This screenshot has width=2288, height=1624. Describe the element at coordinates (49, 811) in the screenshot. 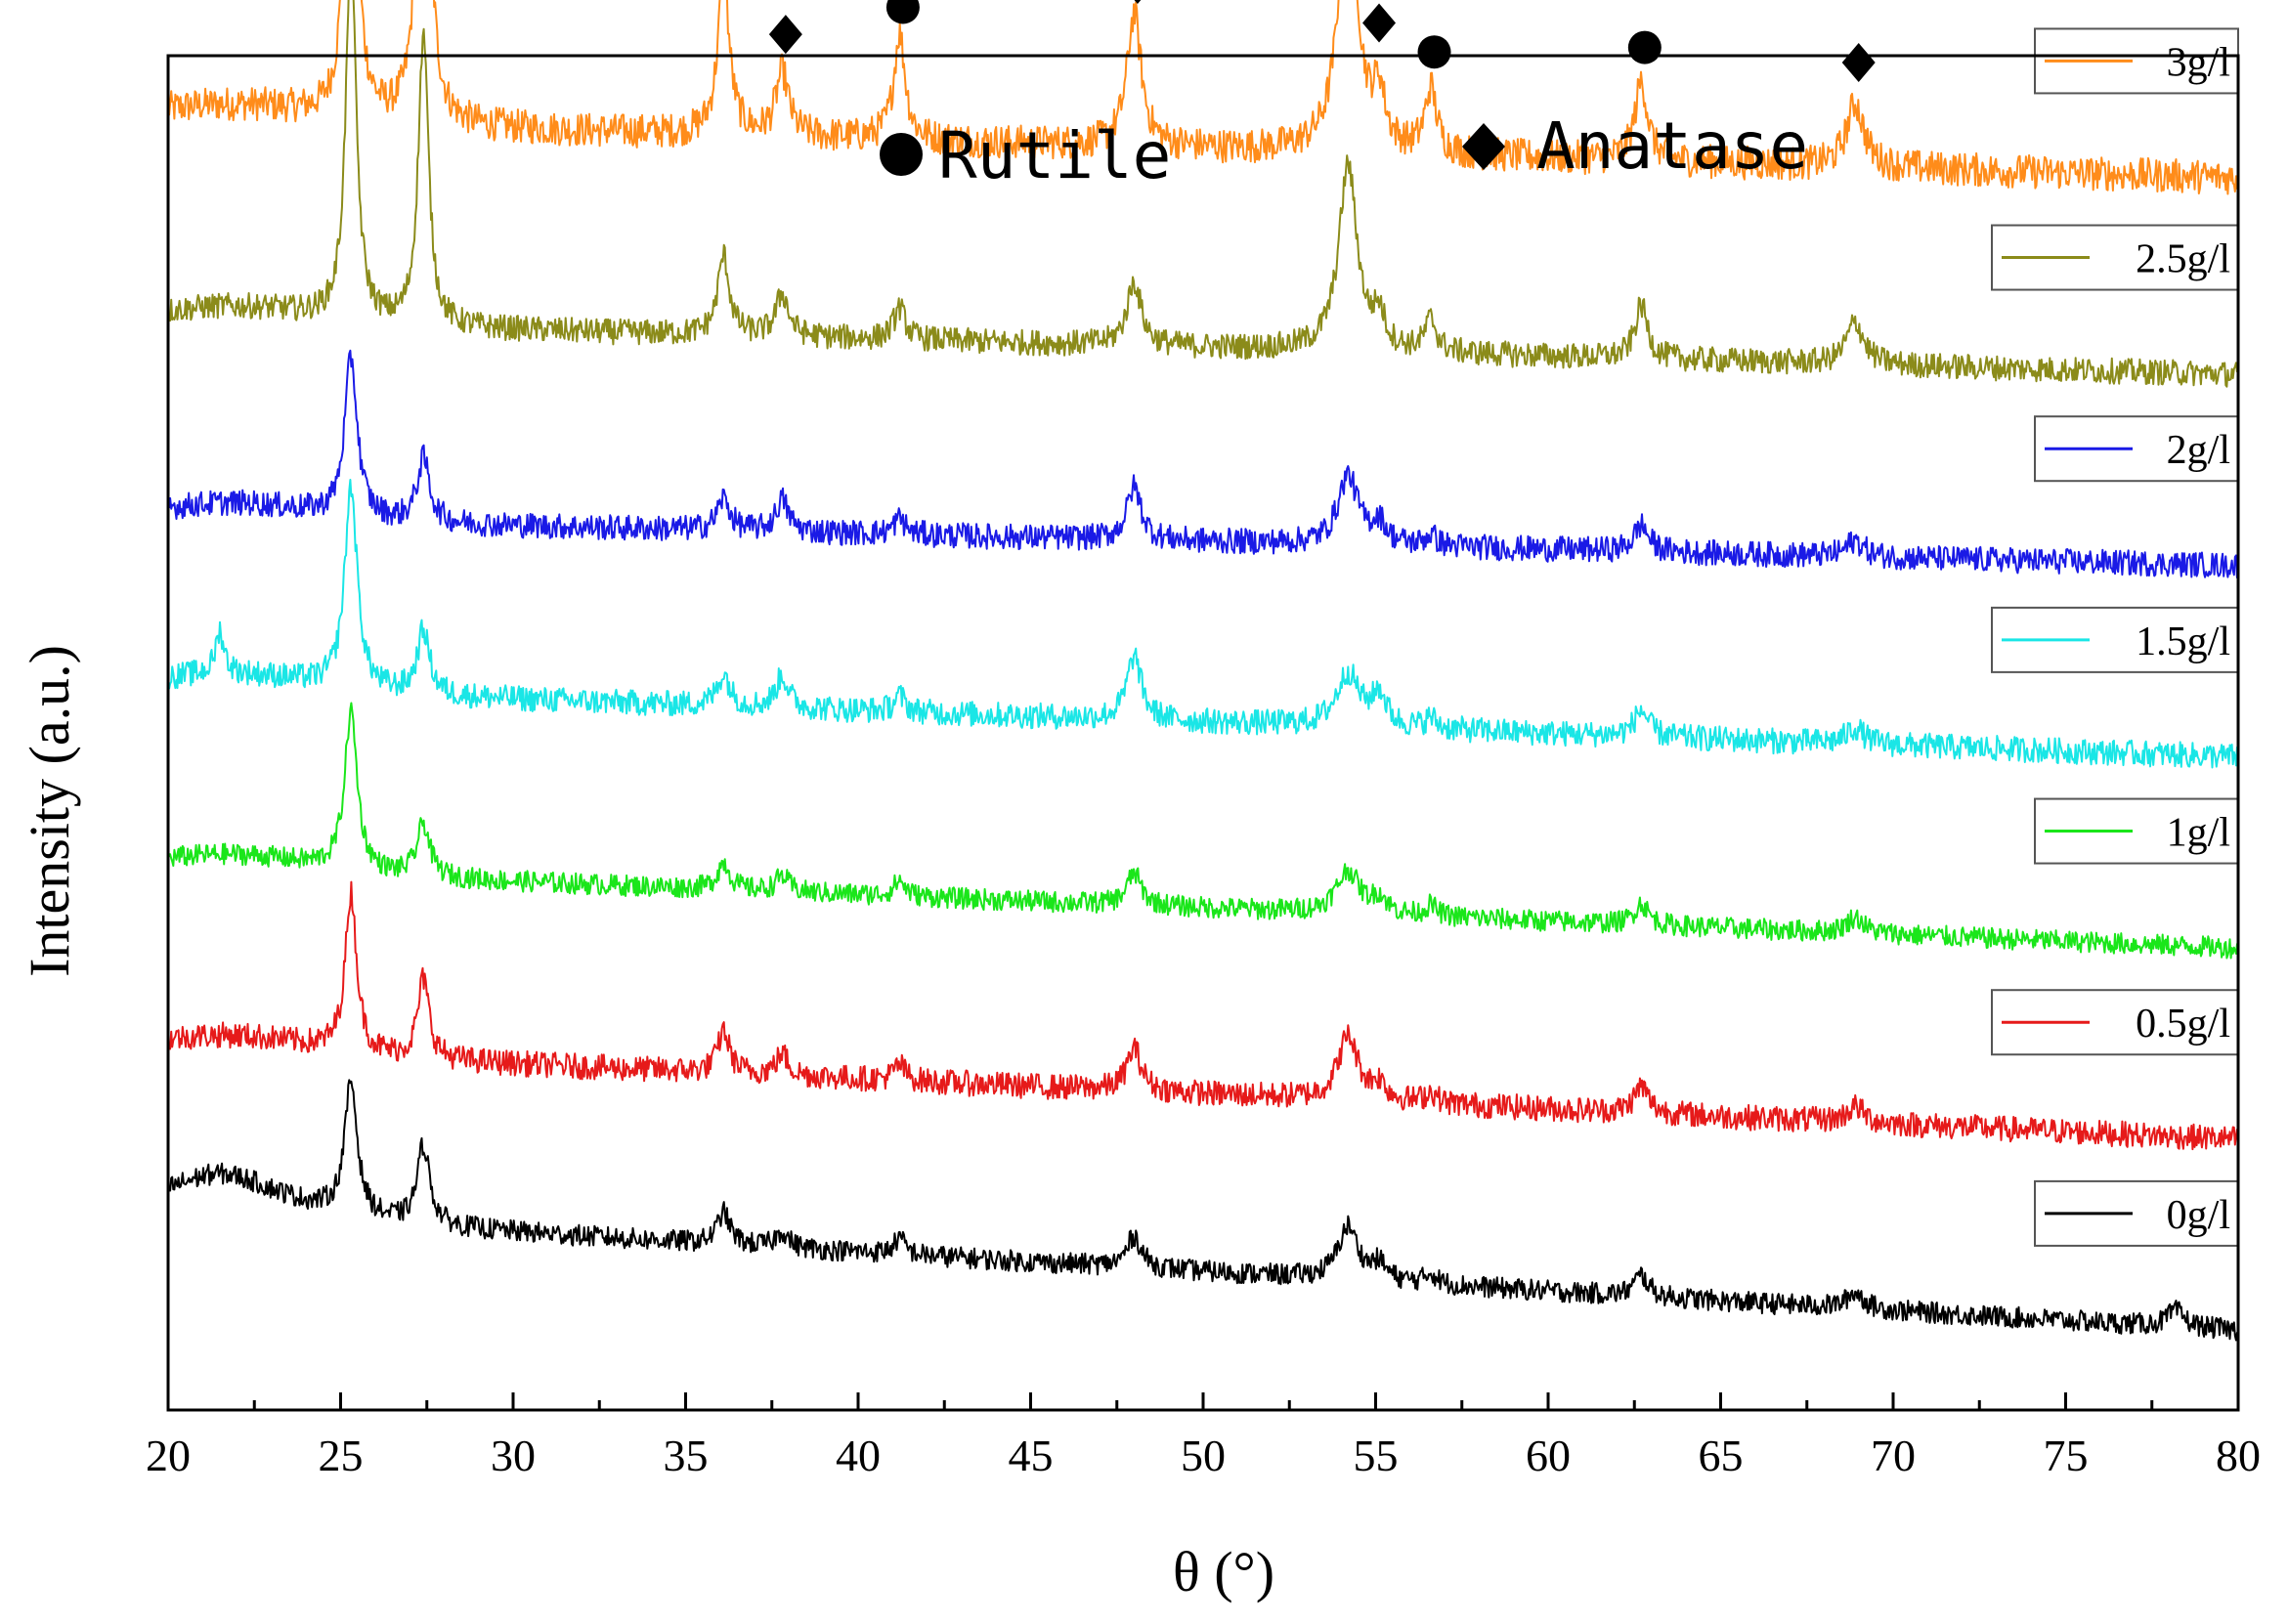

I see `y-axis-title: Intensity (a.u.)` at that location.